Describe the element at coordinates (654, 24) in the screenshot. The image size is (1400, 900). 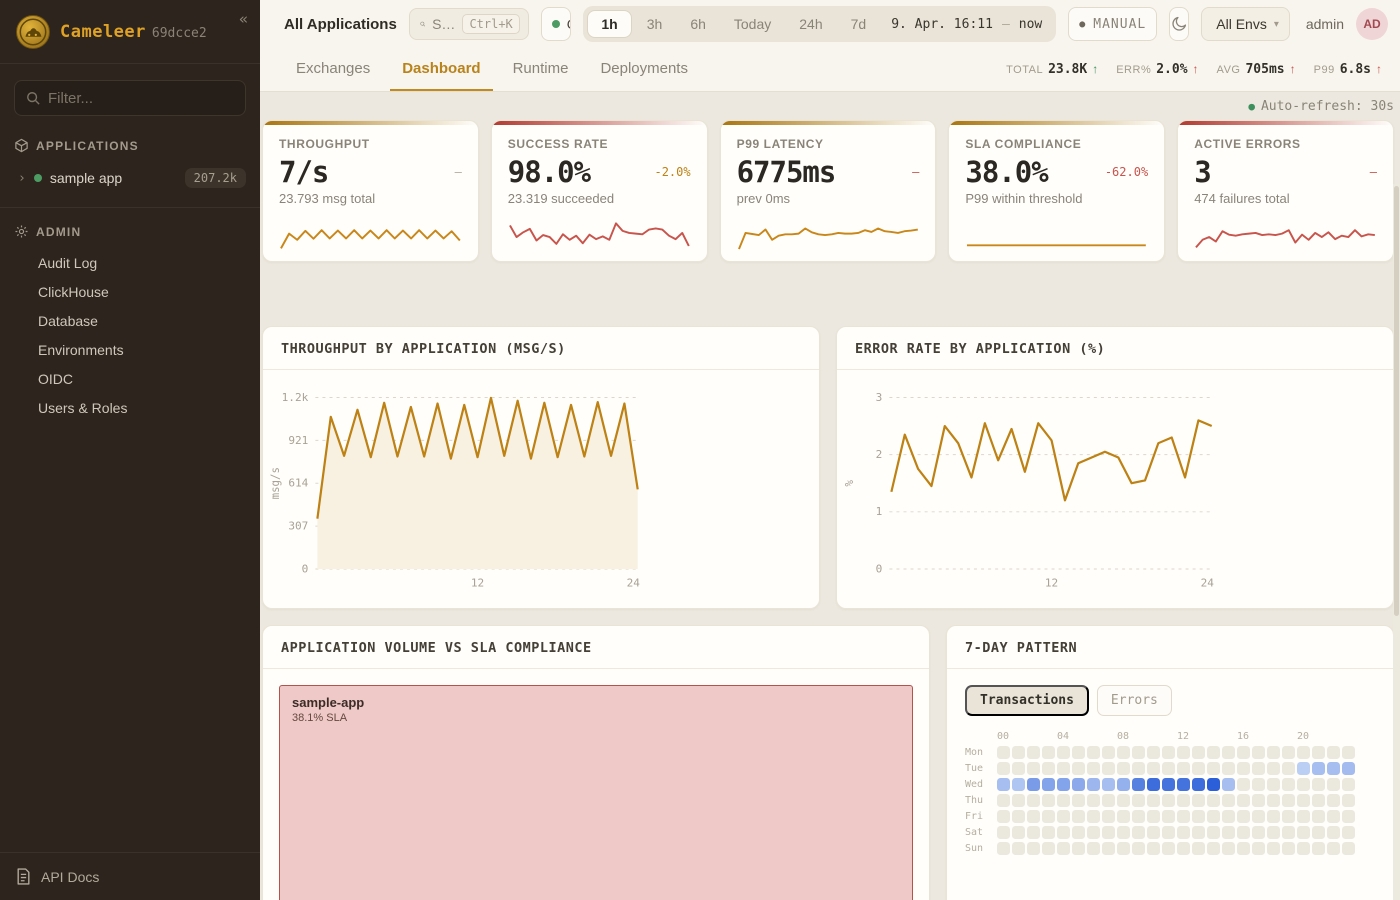
I see `time-range-3h: 3h` at that location.